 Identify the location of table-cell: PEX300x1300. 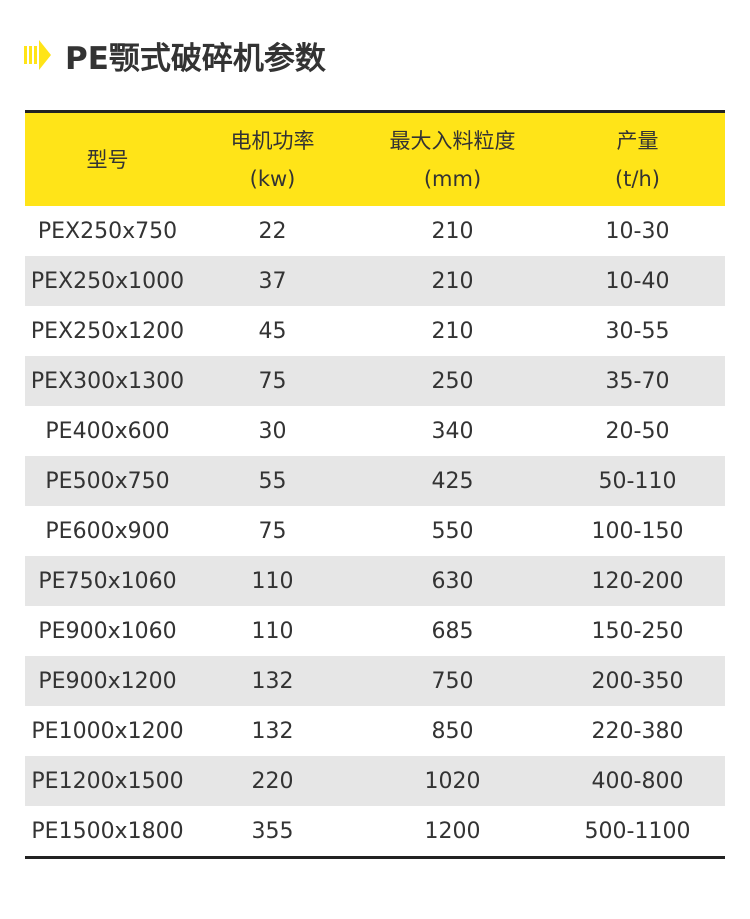
(107, 381).